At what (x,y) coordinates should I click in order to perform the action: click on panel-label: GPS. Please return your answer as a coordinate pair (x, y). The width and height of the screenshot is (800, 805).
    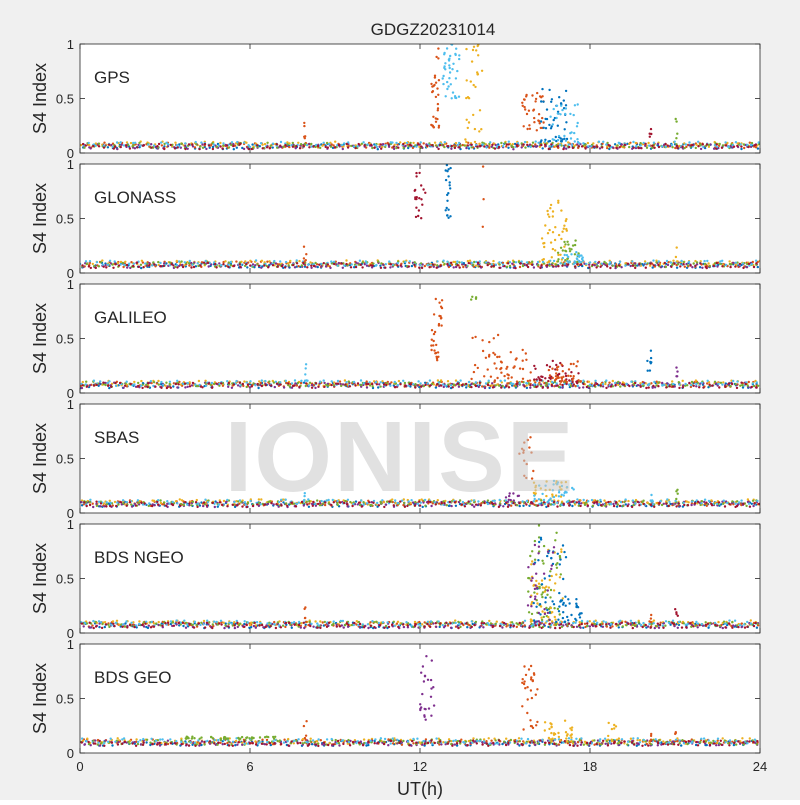
    Looking at the image, I should click on (112, 77).